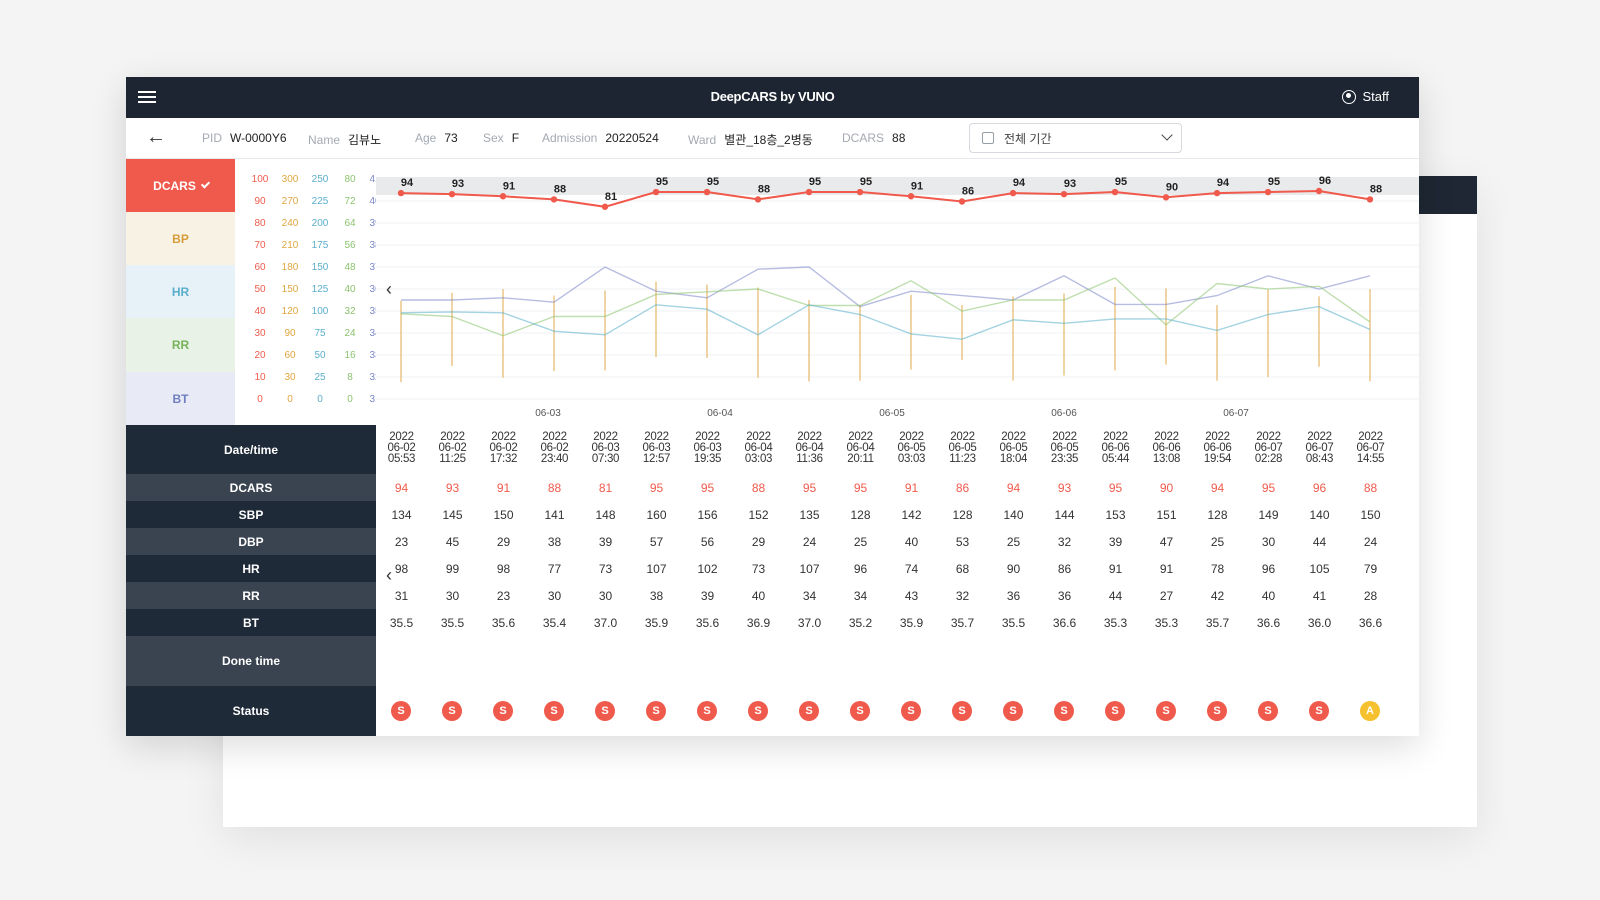 Image resolution: width=1600 pixels, height=900 pixels. Describe the element at coordinates (911, 623) in the screenshot. I see `bt-cell: 35.9` at that location.